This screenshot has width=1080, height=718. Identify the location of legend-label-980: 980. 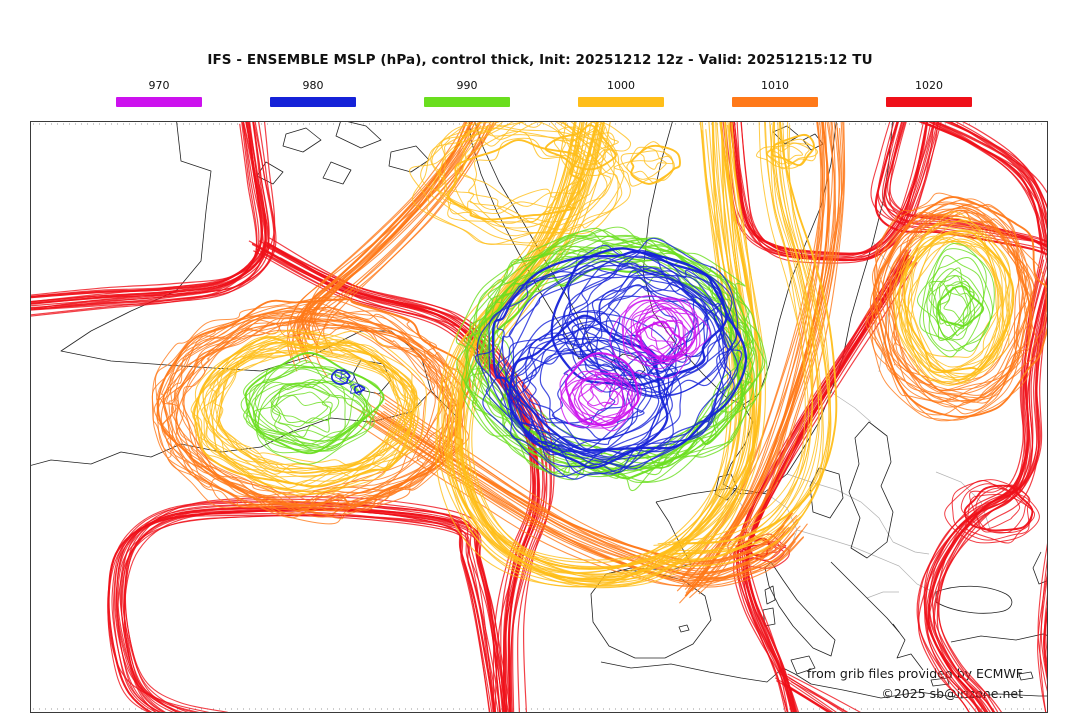
(313, 85).